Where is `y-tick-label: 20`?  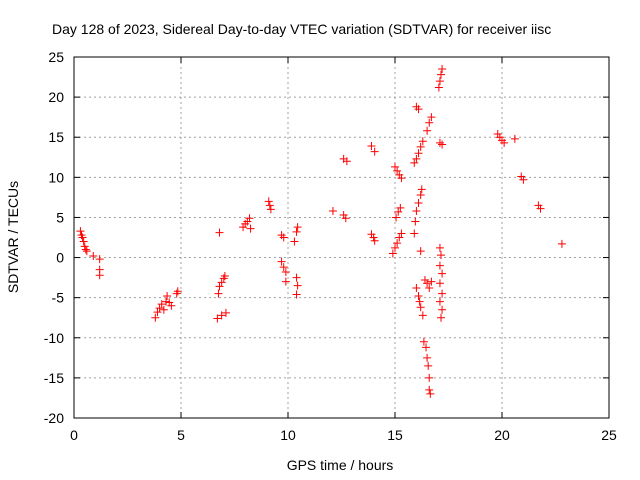 y-tick-label: 20 is located at coordinates (56, 97).